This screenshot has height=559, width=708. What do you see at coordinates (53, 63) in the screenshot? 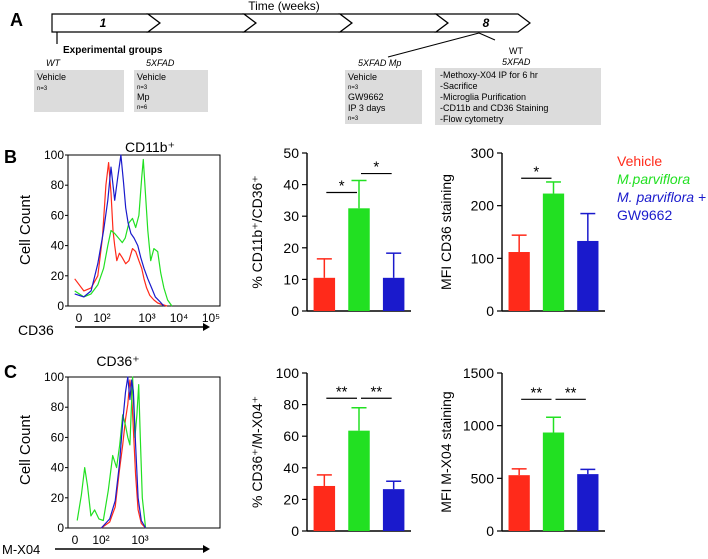
I see `group-1-genotype: WT` at bounding box center [53, 63].